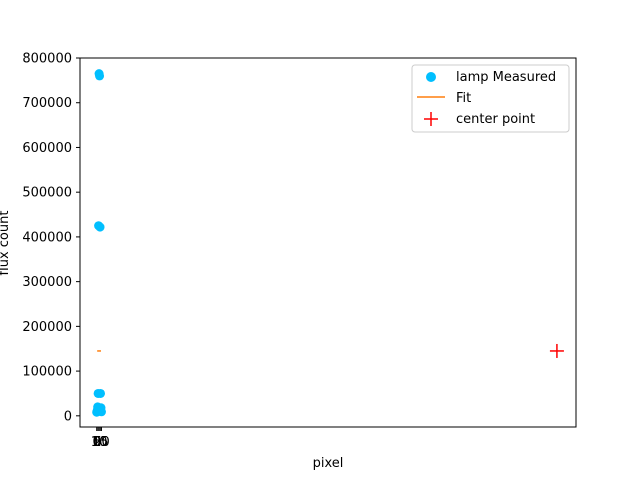 The height and width of the screenshot is (480, 640). I want to click on y-axis-label: flux count, so click(6, 243).